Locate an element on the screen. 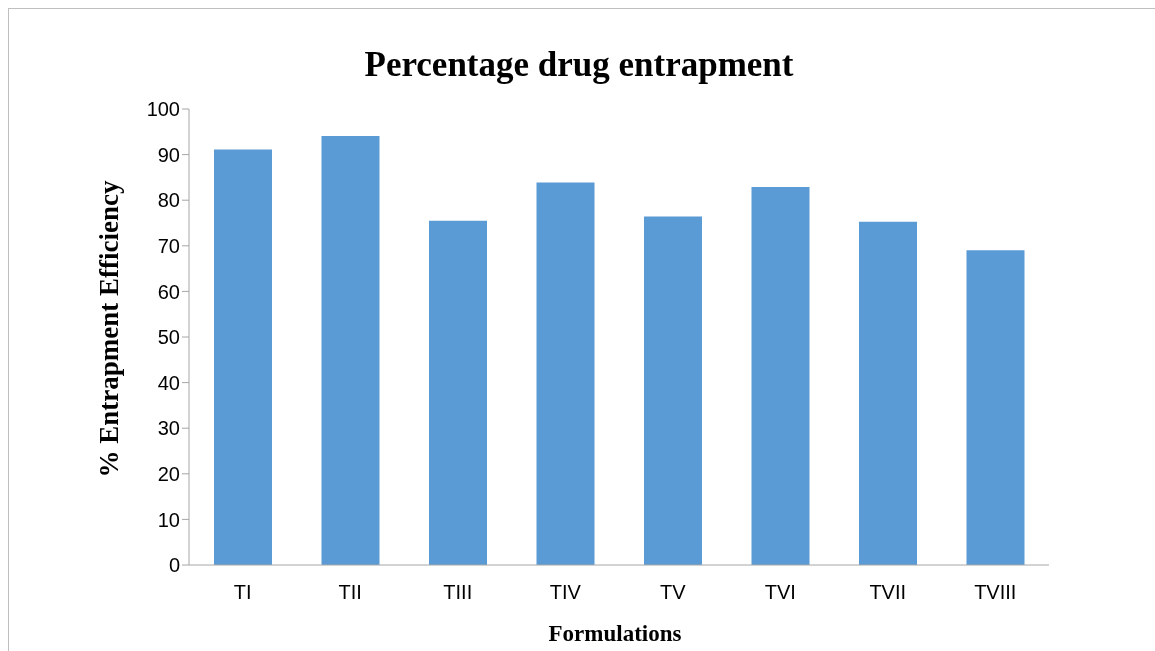  y-tick-label: 0 is located at coordinates (174, 565).